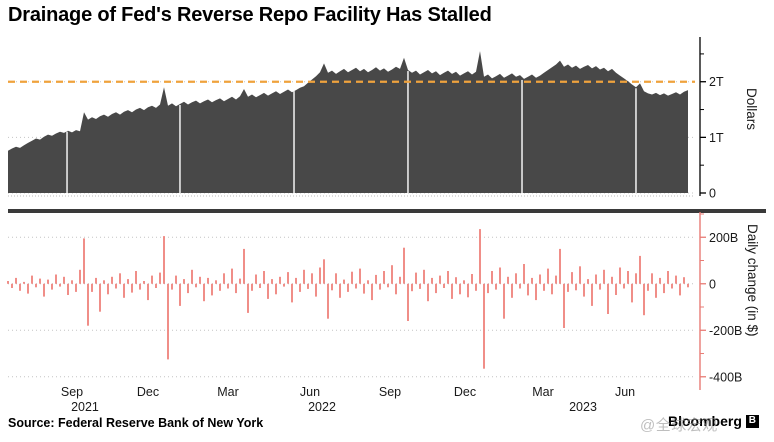 This screenshot has width=774, height=442. Describe the element at coordinates (387, 211) in the screenshot. I see `panel-separator` at that location.